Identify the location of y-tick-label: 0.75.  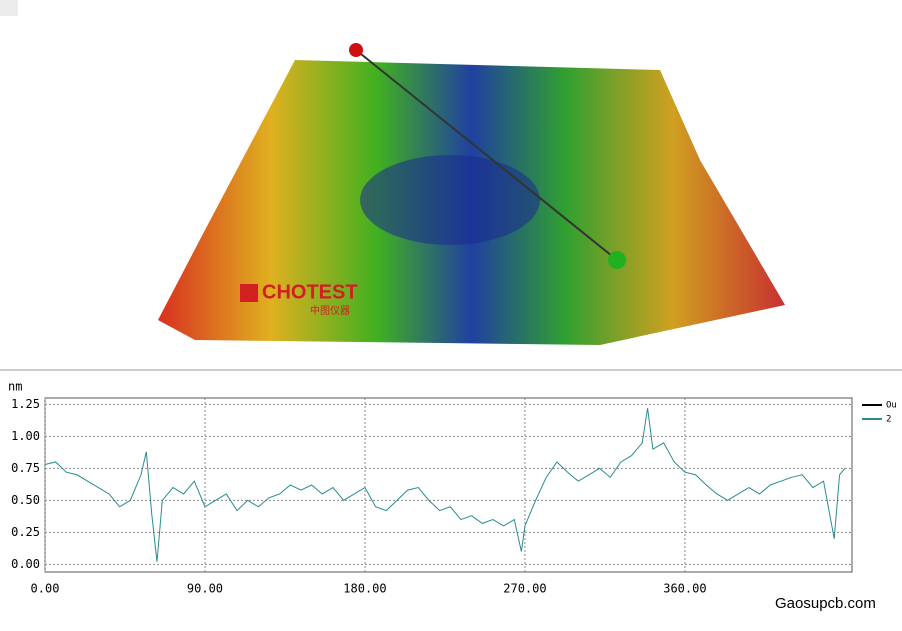
(25, 468).